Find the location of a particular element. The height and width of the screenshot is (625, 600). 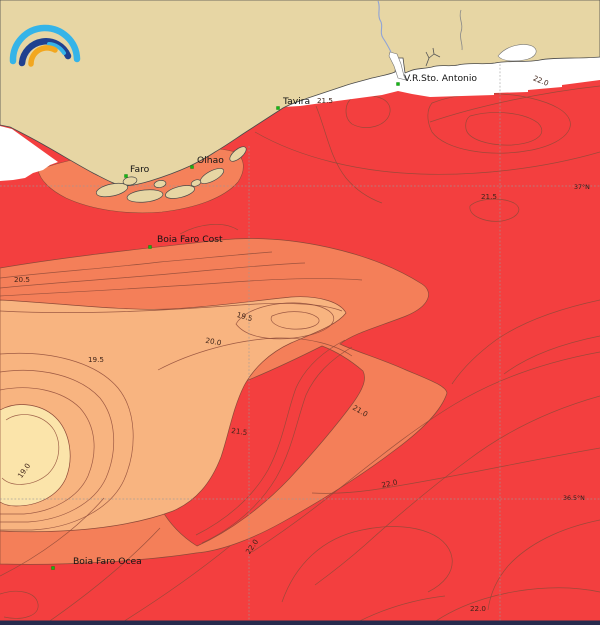

no-data-west-wedge is located at coordinates (29, 153).